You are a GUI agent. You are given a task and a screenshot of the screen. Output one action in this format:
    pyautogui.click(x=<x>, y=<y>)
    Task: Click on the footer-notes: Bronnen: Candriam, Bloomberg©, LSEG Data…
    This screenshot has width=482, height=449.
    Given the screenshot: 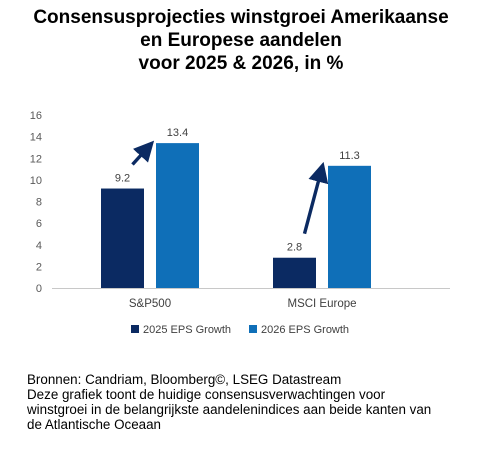 What is the action you would take?
    pyautogui.click(x=249, y=402)
    